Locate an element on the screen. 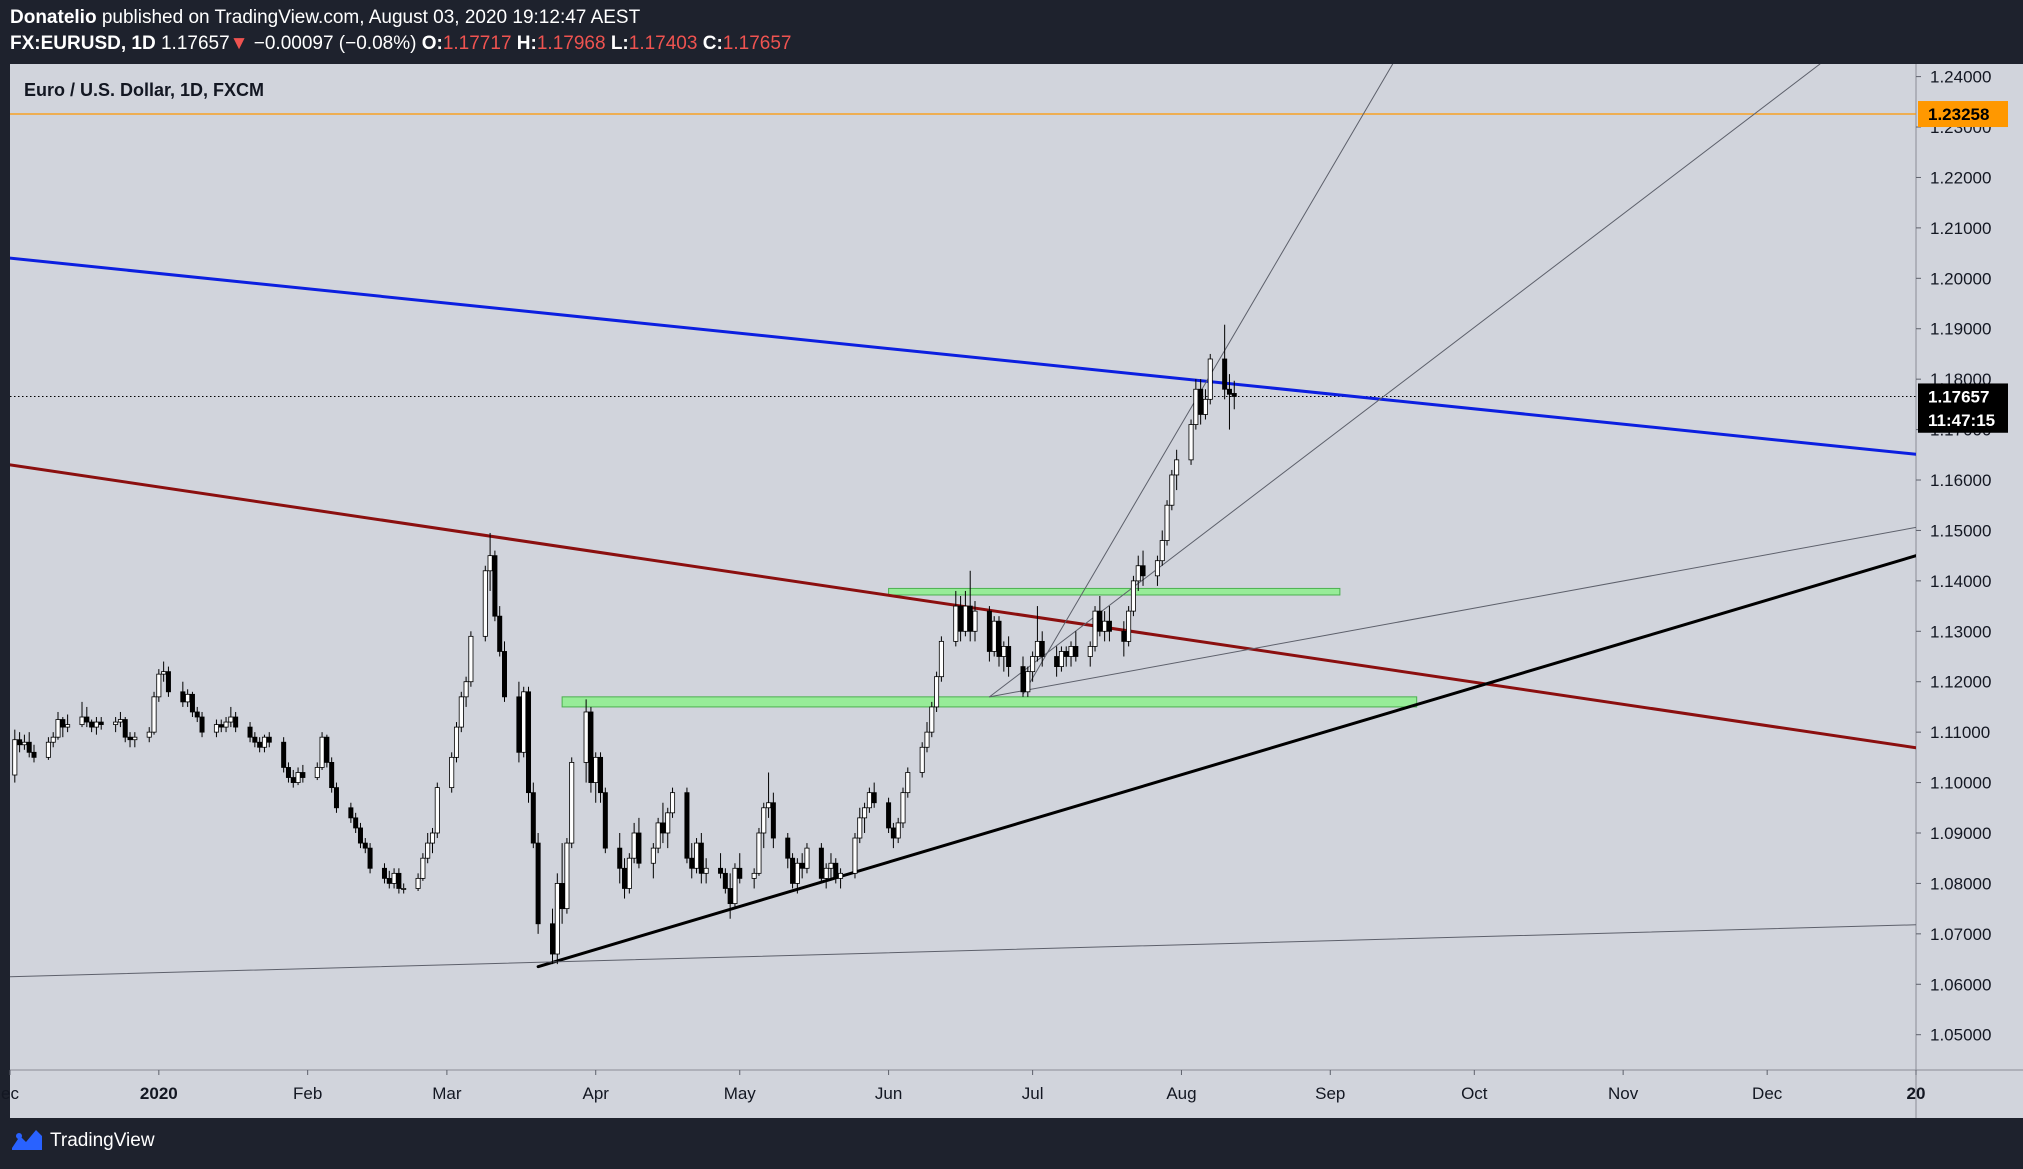 The height and width of the screenshot is (1169, 2023). author-name: Donatelio is located at coordinates (53, 17).